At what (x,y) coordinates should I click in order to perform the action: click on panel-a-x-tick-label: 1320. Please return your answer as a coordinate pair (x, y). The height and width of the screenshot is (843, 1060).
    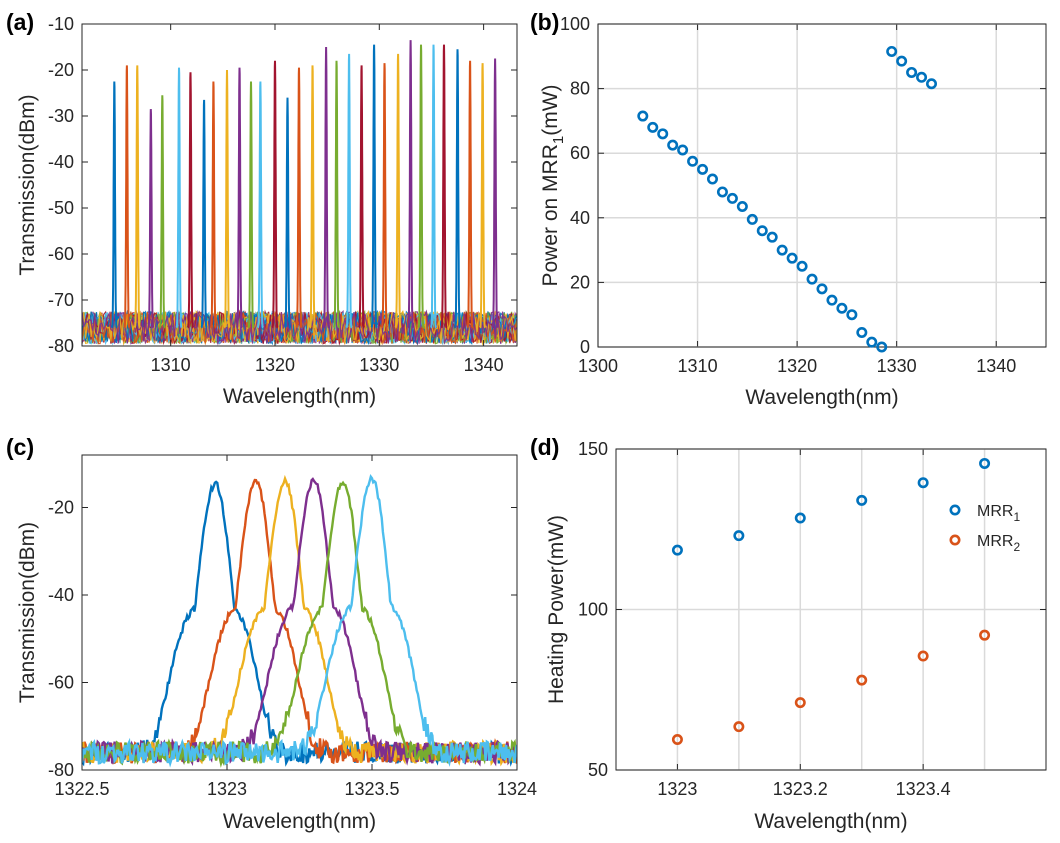
    Looking at the image, I should click on (275, 365).